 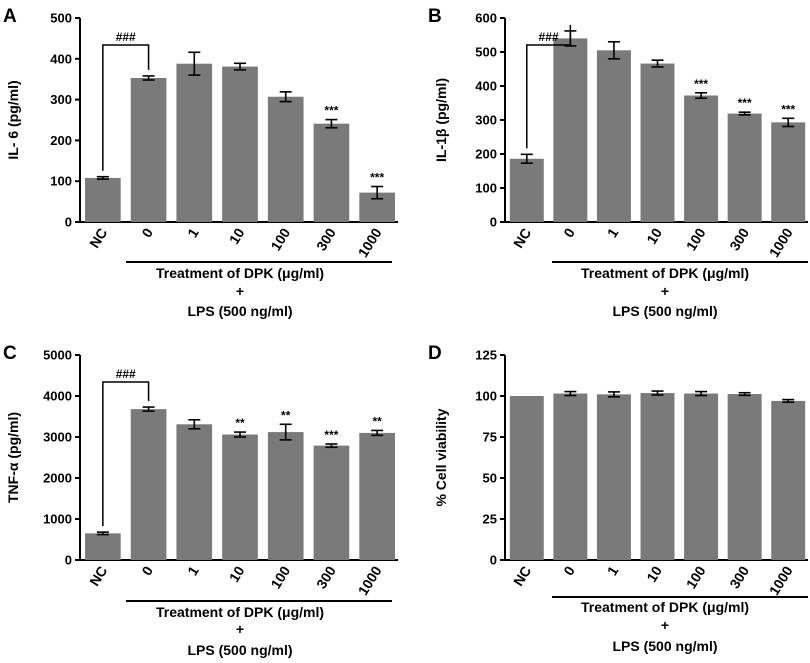 What do you see at coordinates (61, 140) in the screenshot?
I see `y-tick-label: 200` at bounding box center [61, 140].